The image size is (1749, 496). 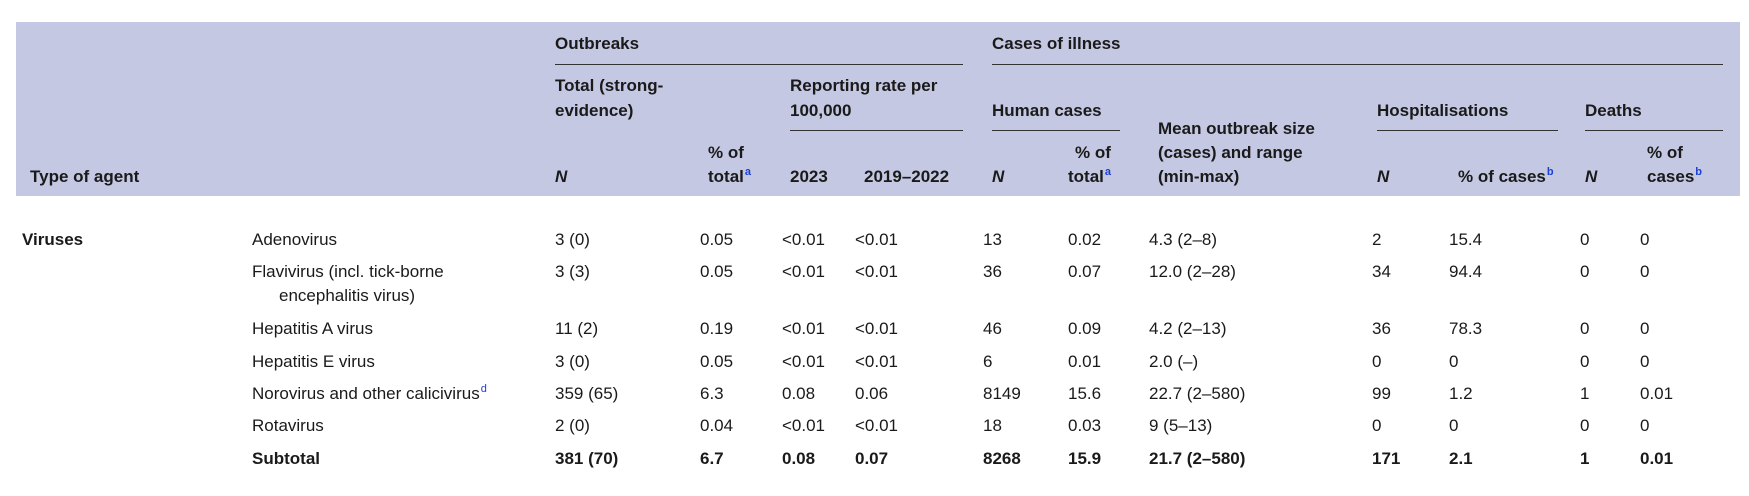 I want to click on cell-cases-n: 18, so click(x=992, y=425).